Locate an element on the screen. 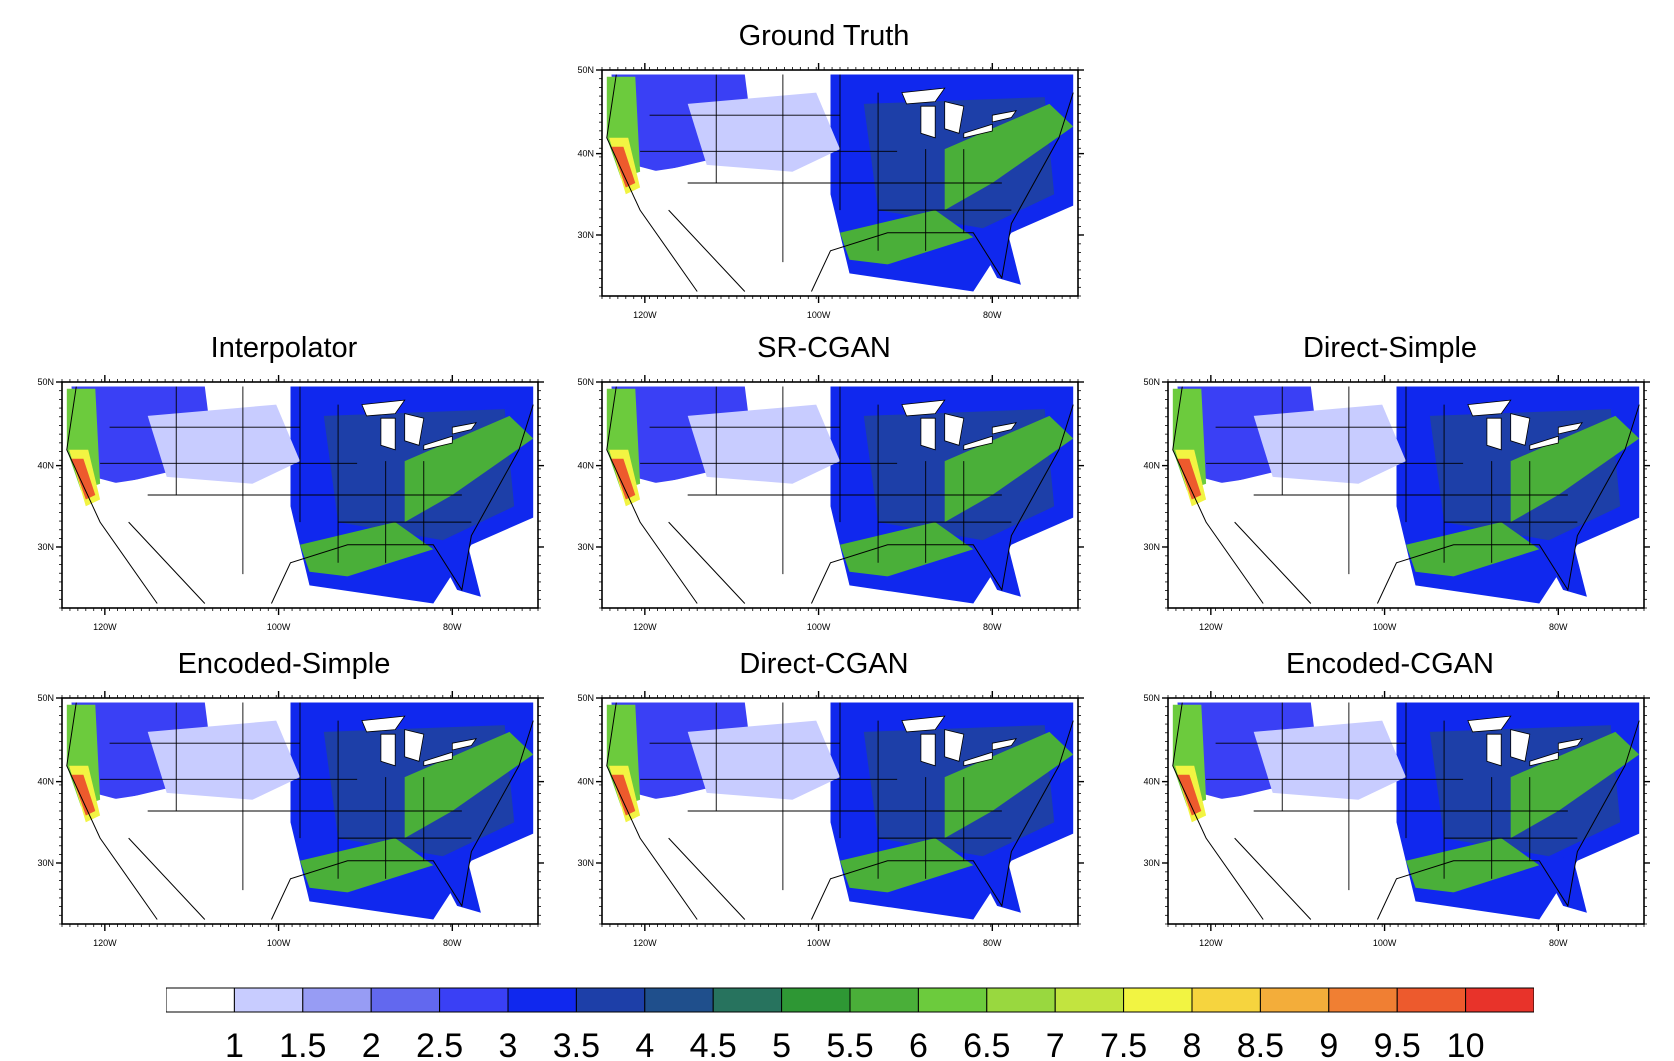 This screenshot has height=1061, width=1674. colorbar-label: 4.5 is located at coordinates (713, 1044).